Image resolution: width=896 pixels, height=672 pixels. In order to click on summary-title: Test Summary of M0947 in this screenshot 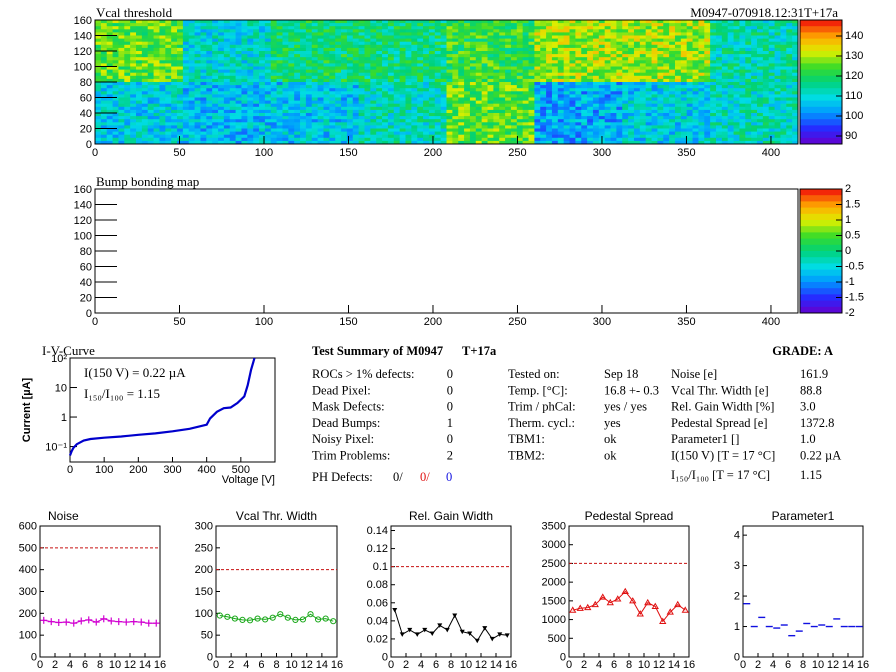, I will do `click(377, 351)`.